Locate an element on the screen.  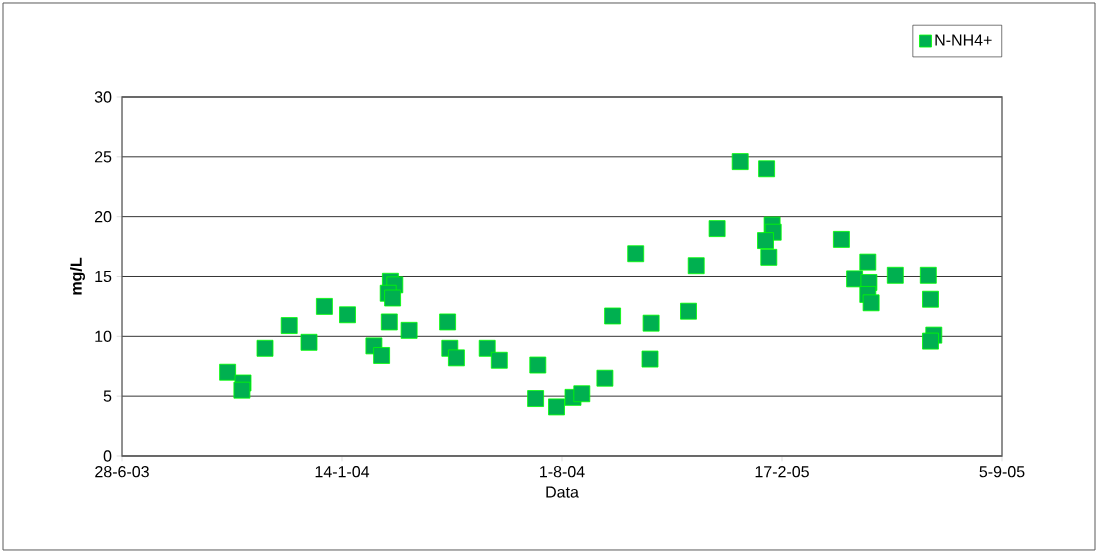
x-tick-label: 14-1-04 is located at coordinates (342, 472).